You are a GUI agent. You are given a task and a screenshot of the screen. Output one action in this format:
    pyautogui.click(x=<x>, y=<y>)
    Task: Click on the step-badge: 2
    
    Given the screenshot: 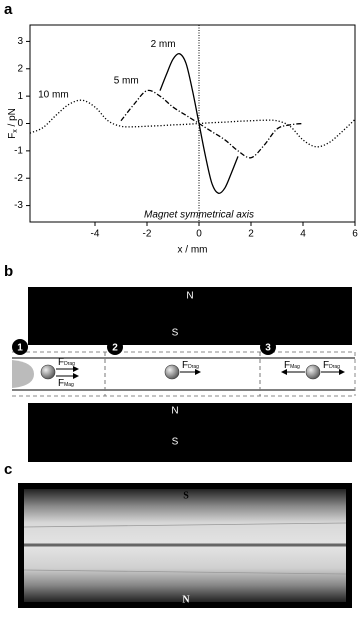 What is the action you would take?
    pyautogui.click(x=115, y=347)
    